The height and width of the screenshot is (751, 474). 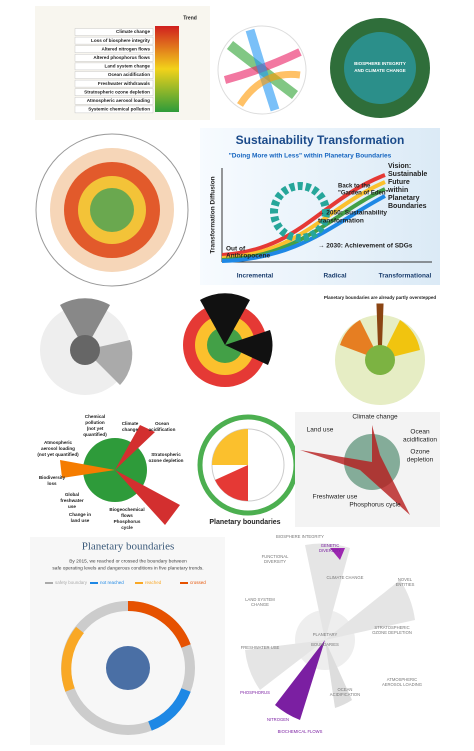 What do you see at coordinates (236, 249) in the screenshot?
I see `label: Out of` at bounding box center [236, 249].